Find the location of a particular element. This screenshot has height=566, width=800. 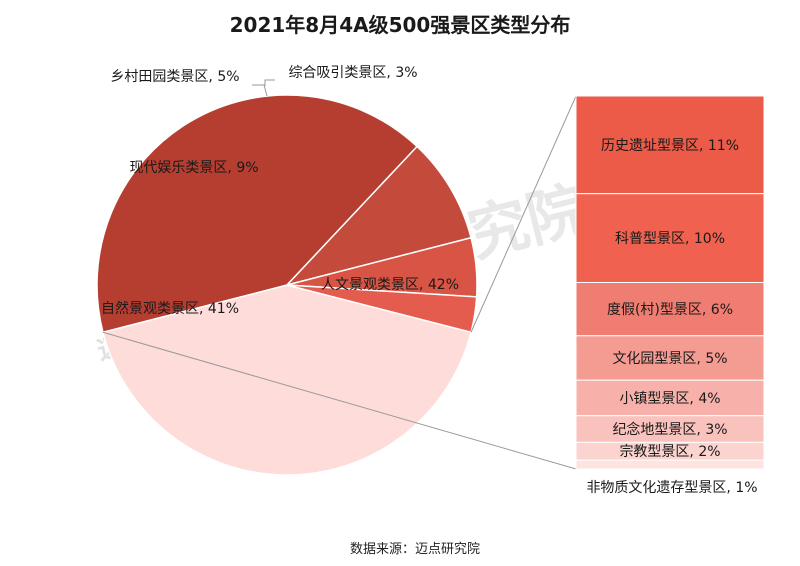

bar-label-科普型景区-10: 科普型景区, 10% is located at coordinates (670, 239).